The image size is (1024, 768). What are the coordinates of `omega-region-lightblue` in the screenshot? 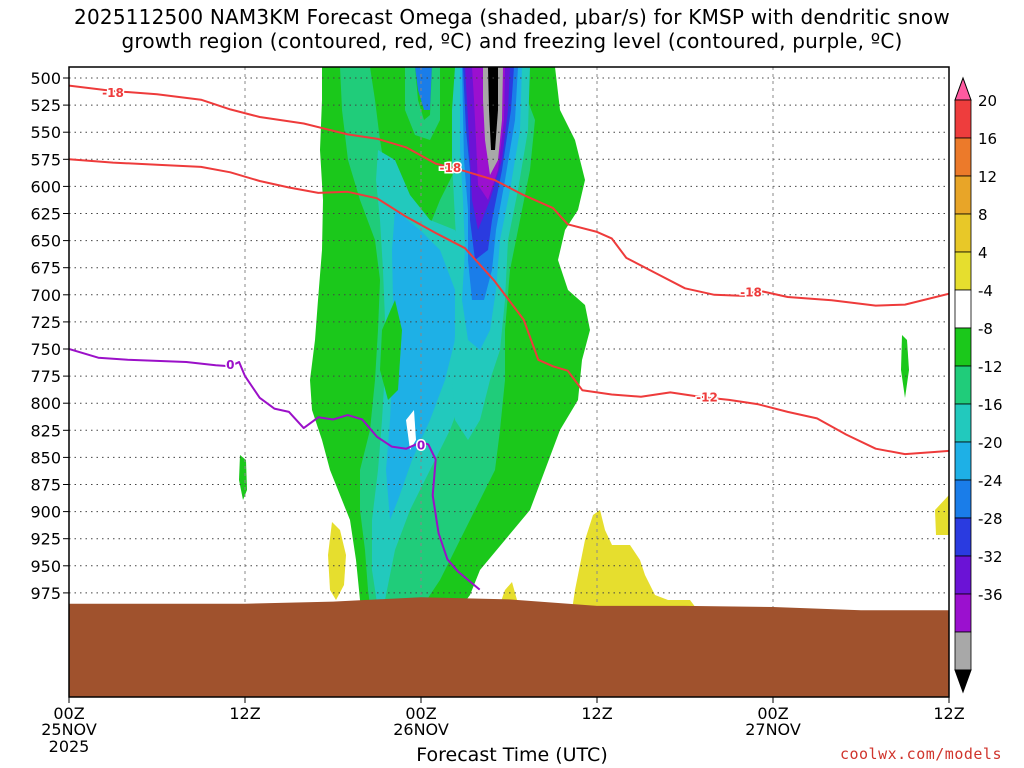 It's located at (420, 365).